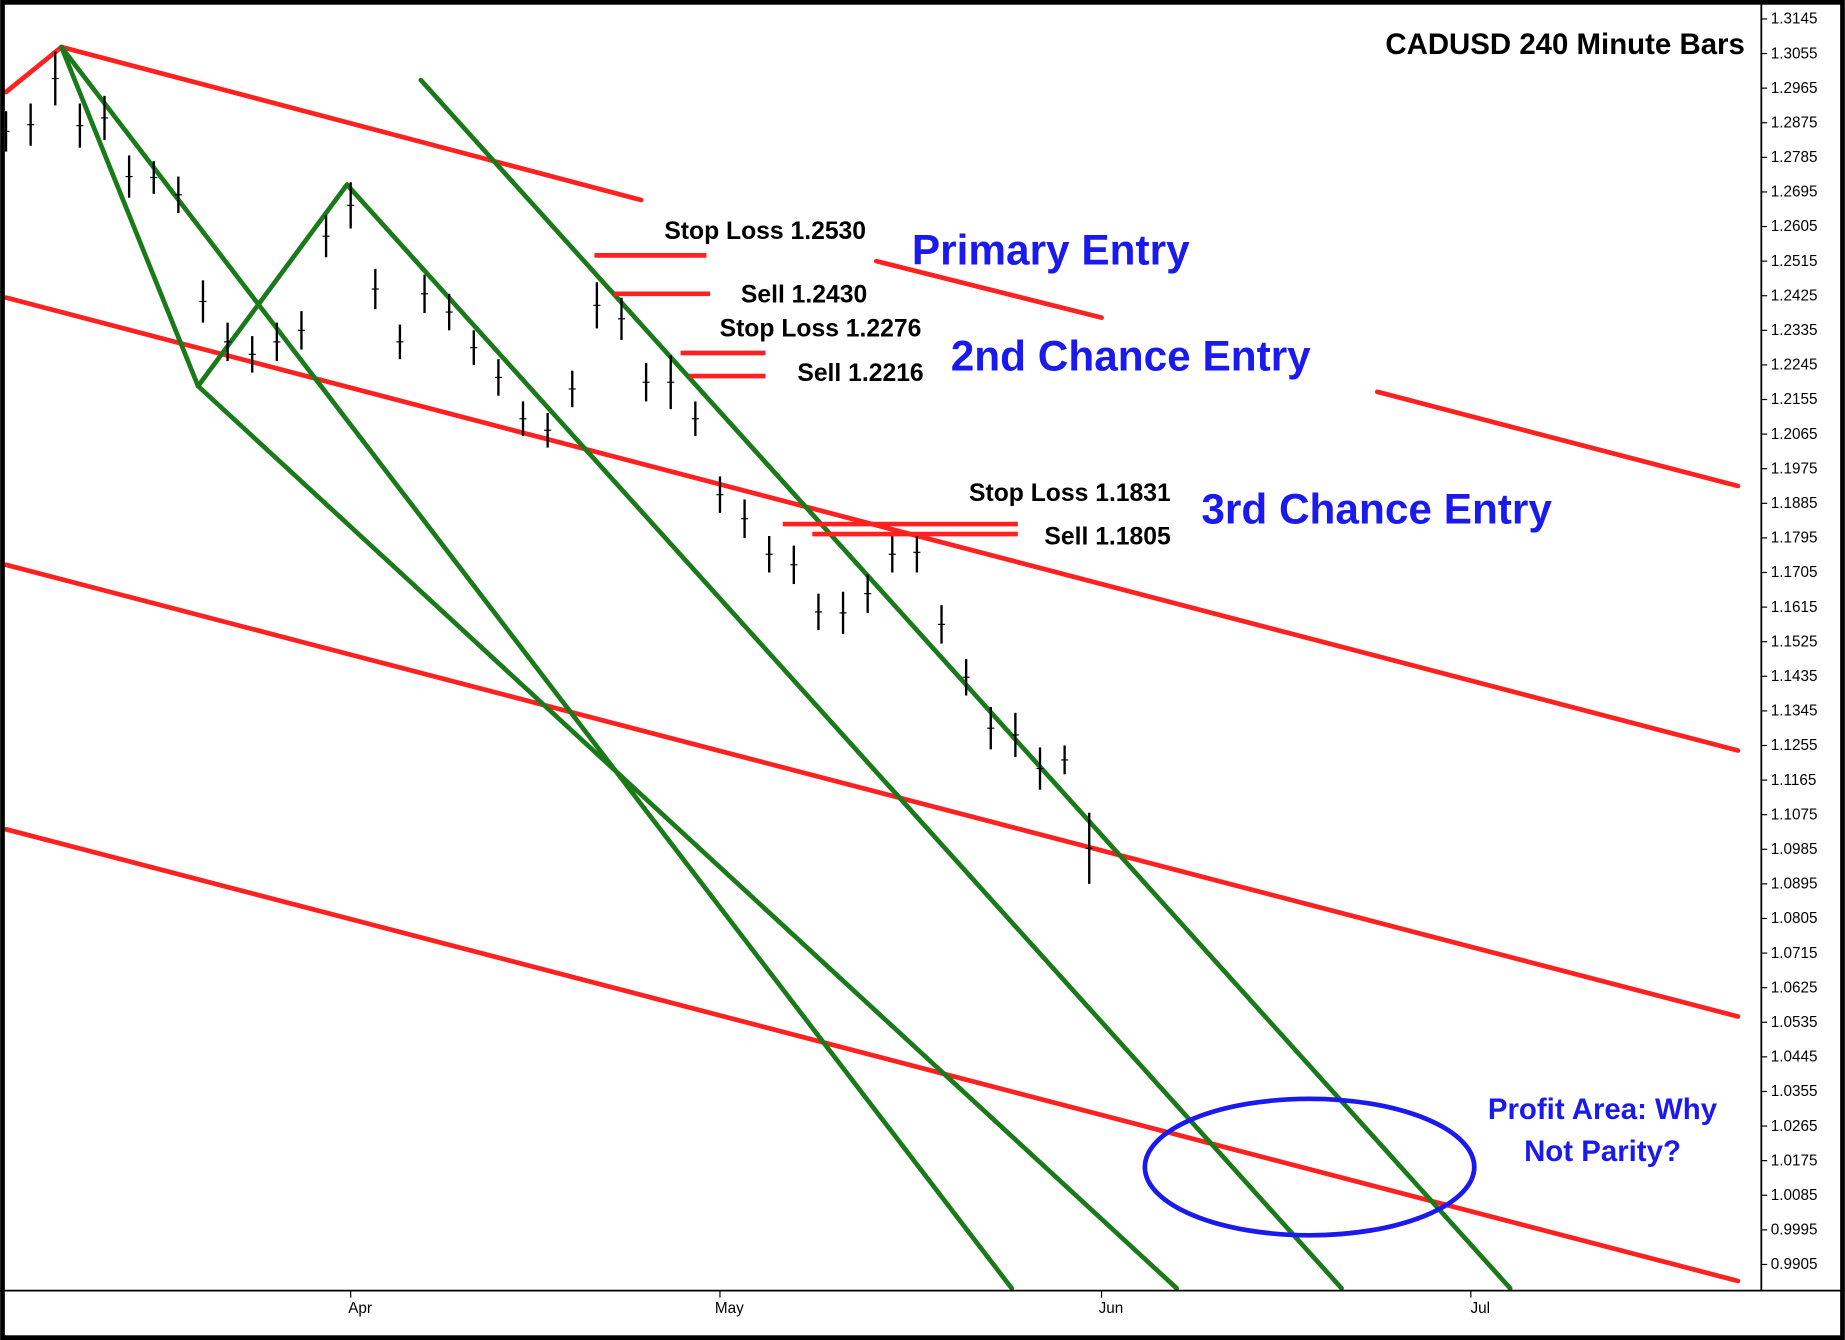 The height and width of the screenshot is (1340, 1845). I want to click on y-tick-label: 1.1975, so click(1794, 468).